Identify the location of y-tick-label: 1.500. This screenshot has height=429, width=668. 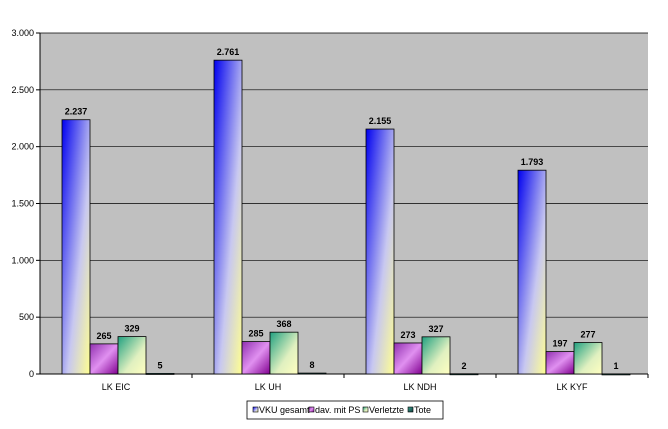
(22, 204).